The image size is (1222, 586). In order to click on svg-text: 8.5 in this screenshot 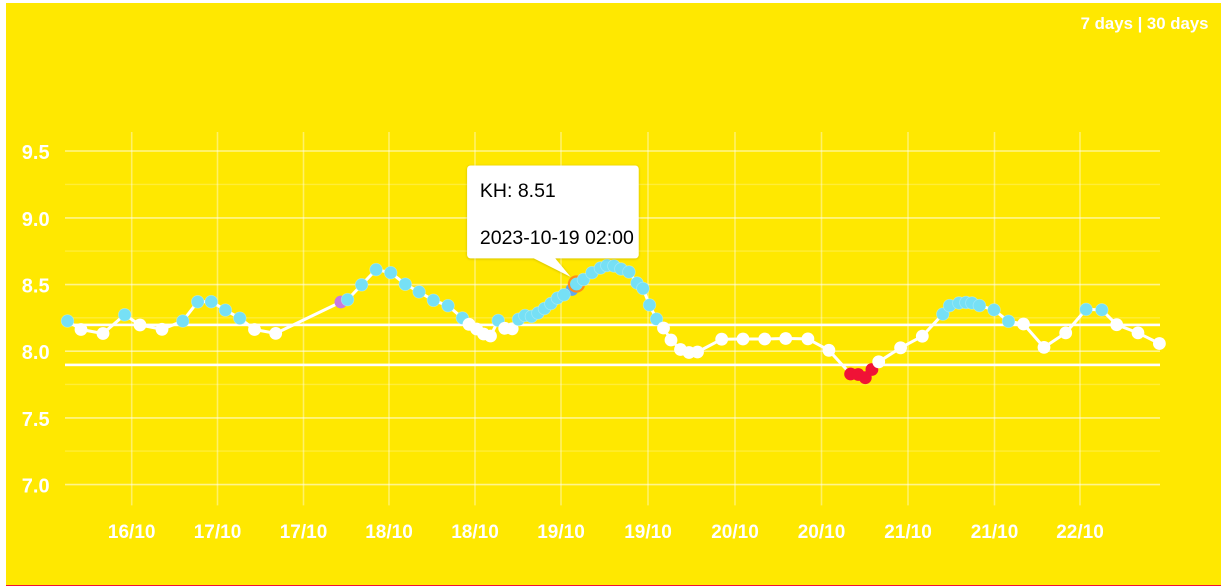, I will do `click(36, 287)`.